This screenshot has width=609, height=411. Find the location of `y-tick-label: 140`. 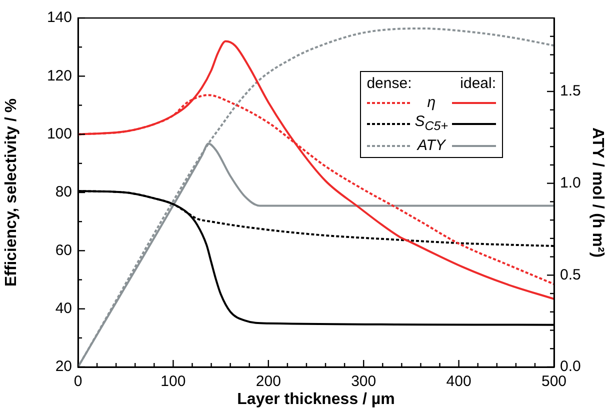

y-tick-label: 140 is located at coordinates (59, 17).